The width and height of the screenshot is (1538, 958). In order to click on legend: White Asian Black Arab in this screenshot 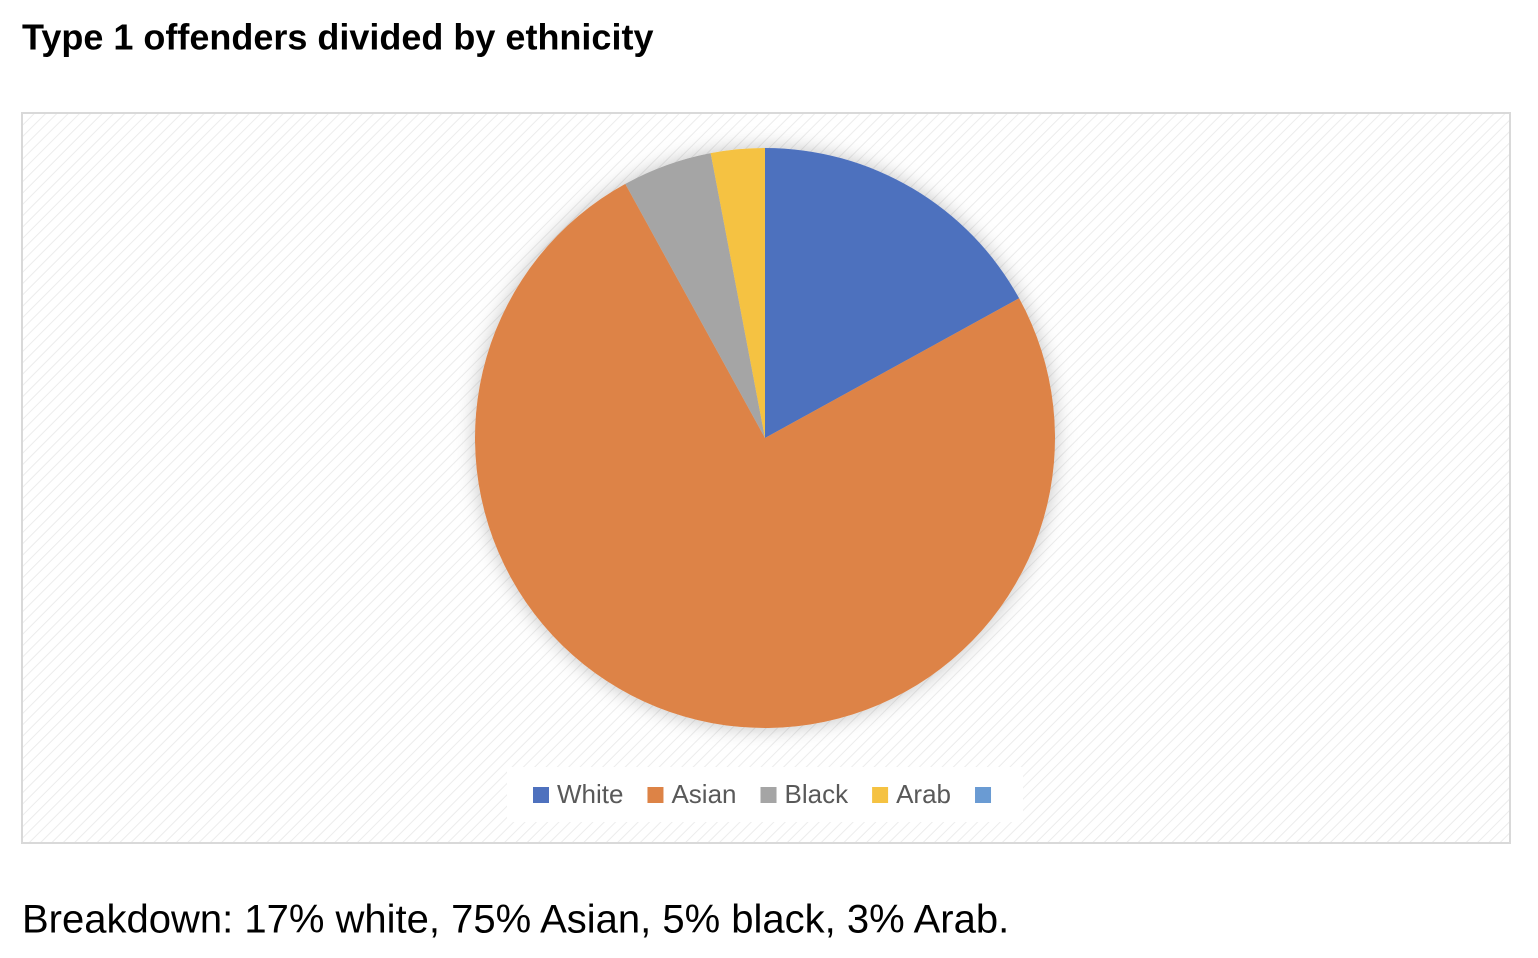, I will do `click(762, 794)`.